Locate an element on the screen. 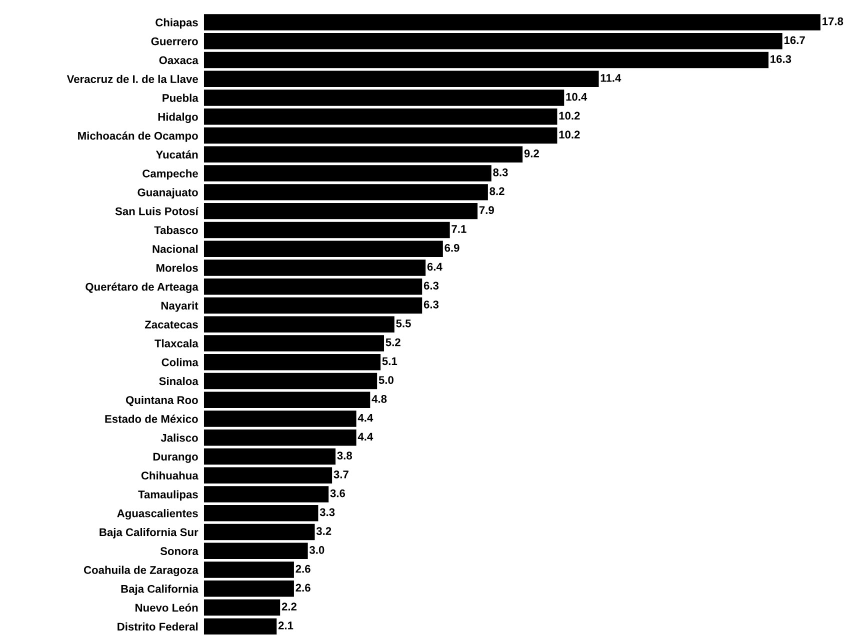 The width and height of the screenshot is (864, 641). y-tick-label: Baja California is located at coordinates (159, 590).